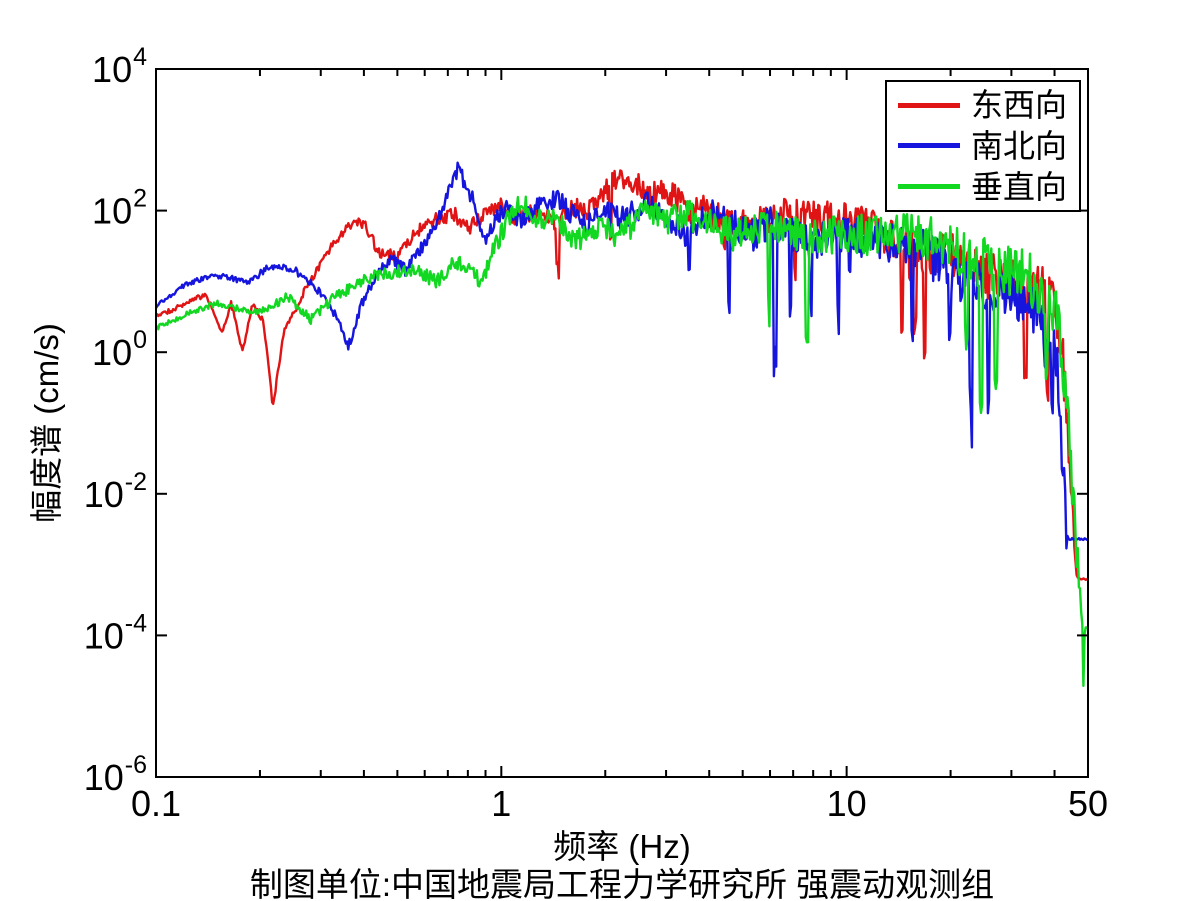  What do you see at coordinates (622, 883) in the screenshot?
I see `figure-caption: 制图单位:中国地震局工程力学研究所 强震动观测组` at bounding box center [622, 883].